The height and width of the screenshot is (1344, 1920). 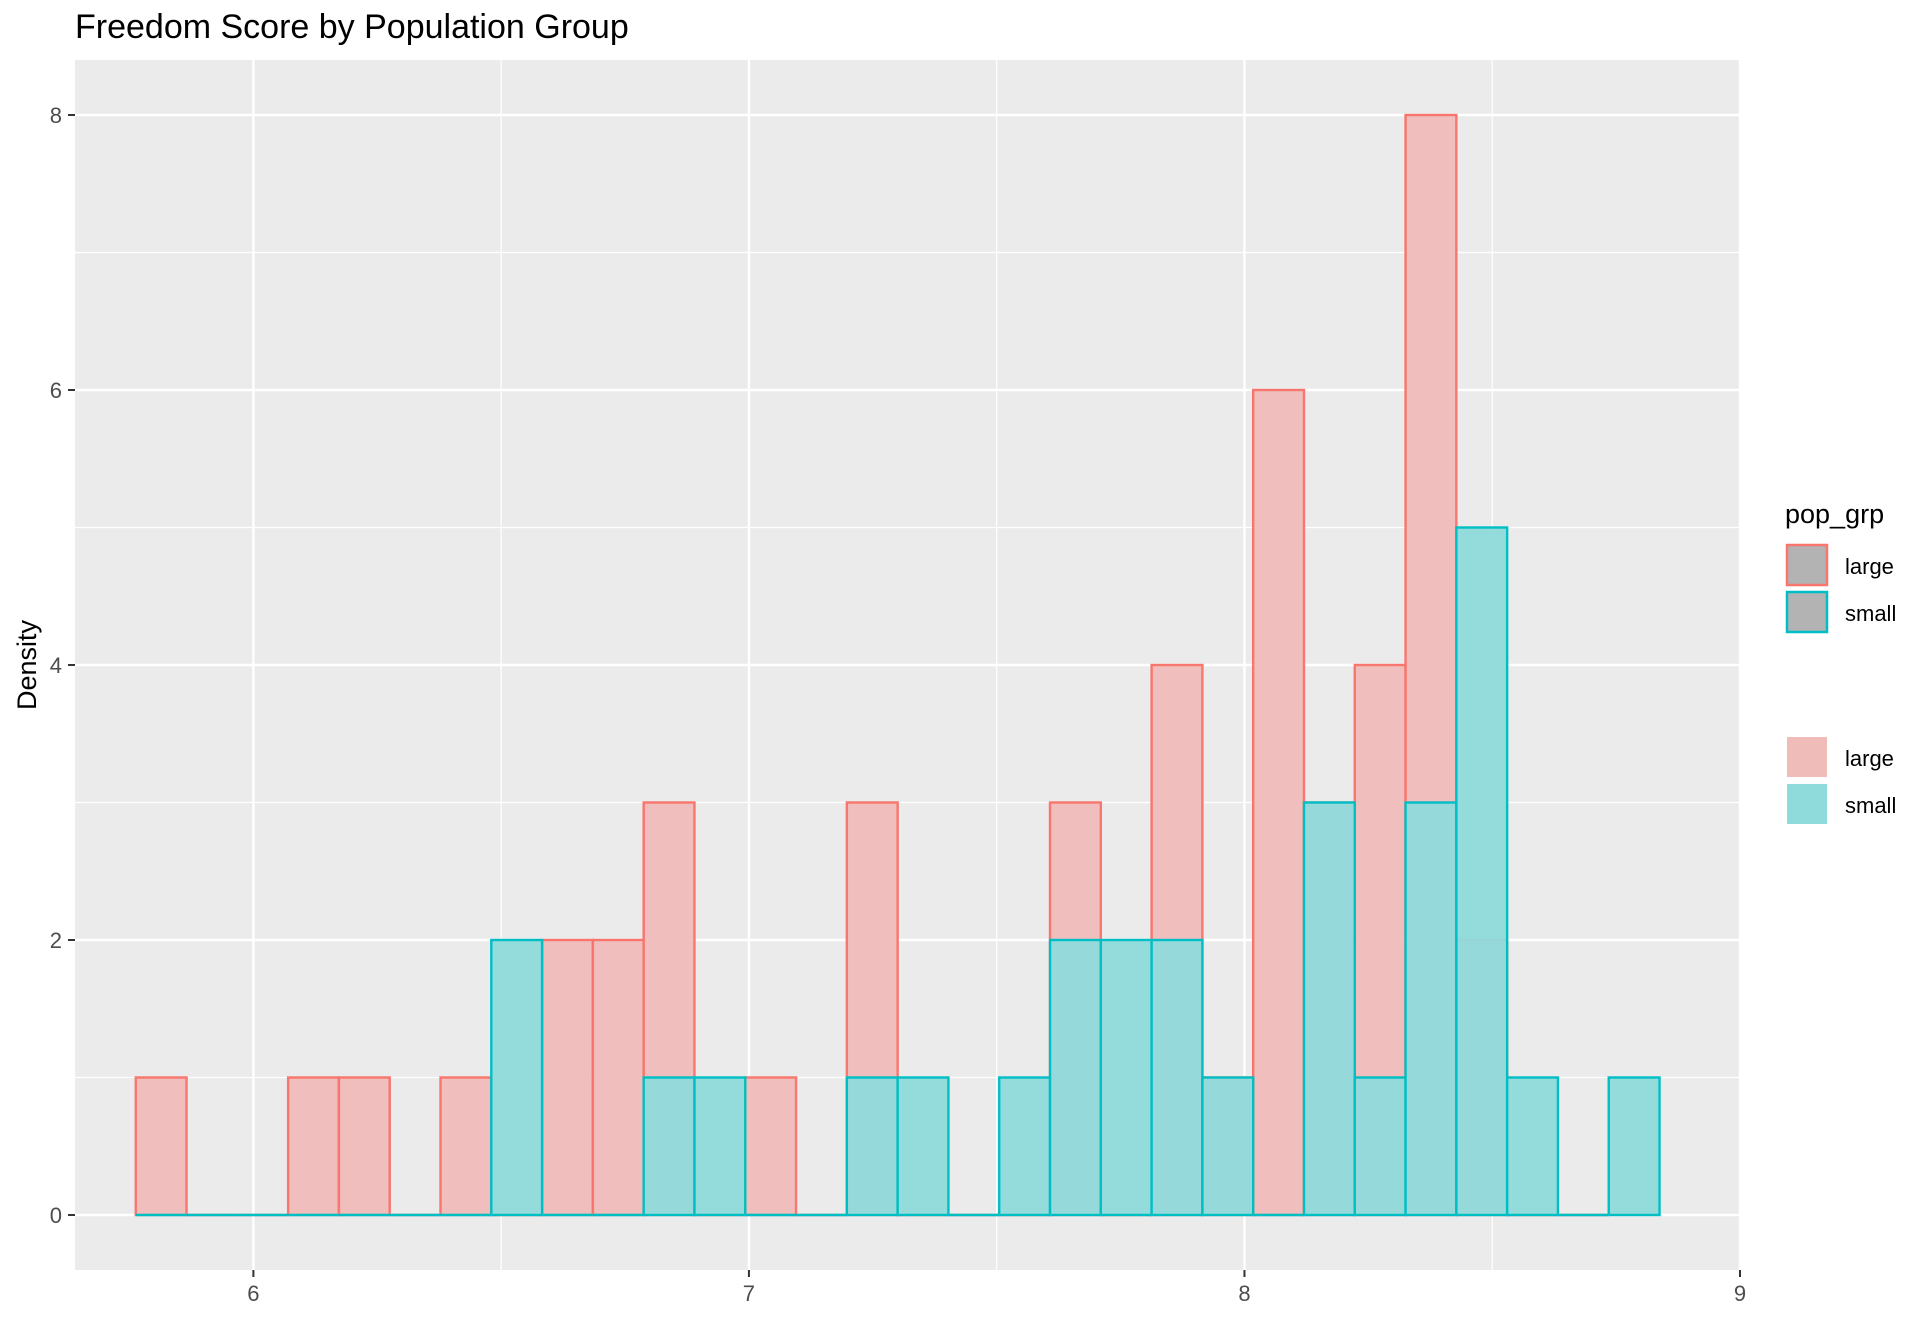 What do you see at coordinates (352, 27) in the screenshot?
I see `chart-title: Freedom Score by Population Group` at bounding box center [352, 27].